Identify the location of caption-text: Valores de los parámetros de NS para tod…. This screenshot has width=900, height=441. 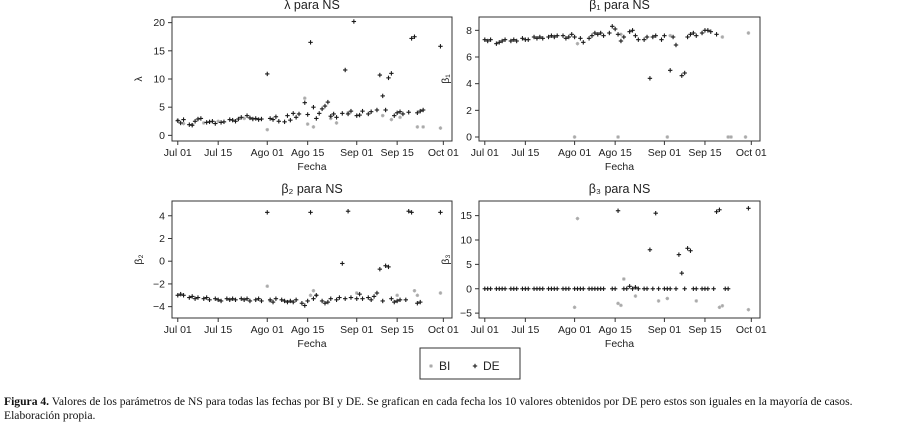
(452, 401).